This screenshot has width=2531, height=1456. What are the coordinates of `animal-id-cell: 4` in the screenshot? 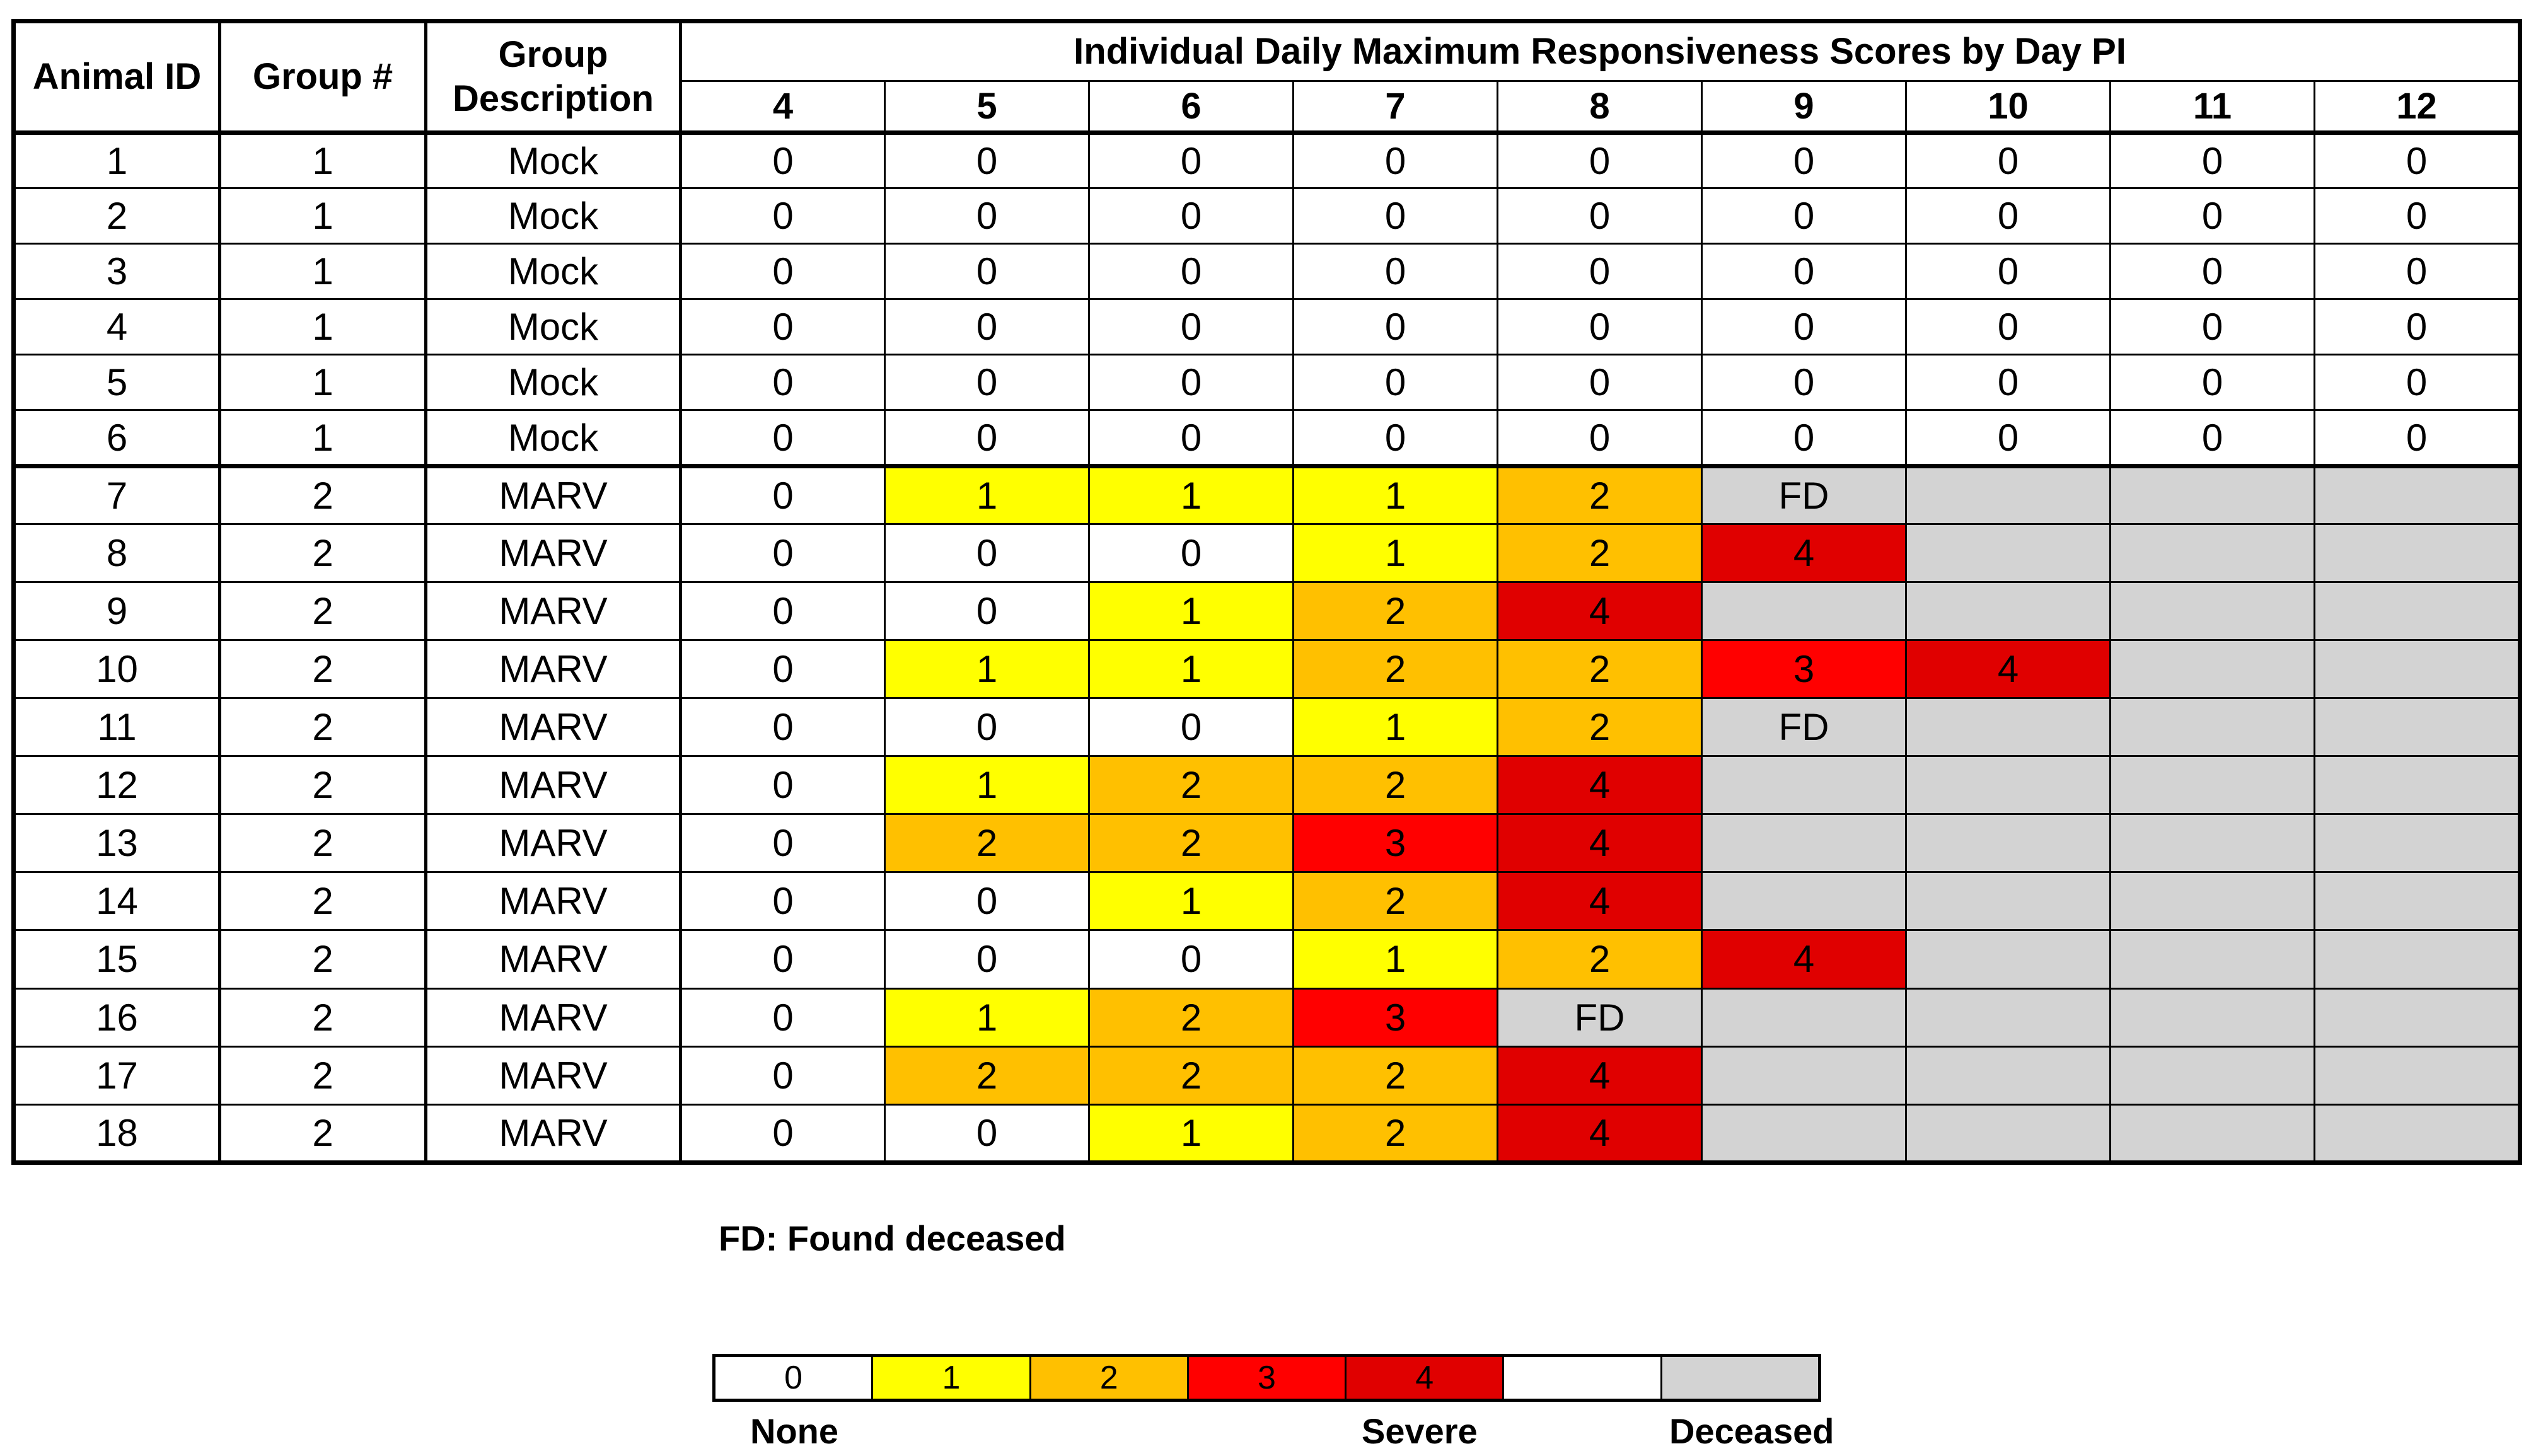 It's located at (117, 327).